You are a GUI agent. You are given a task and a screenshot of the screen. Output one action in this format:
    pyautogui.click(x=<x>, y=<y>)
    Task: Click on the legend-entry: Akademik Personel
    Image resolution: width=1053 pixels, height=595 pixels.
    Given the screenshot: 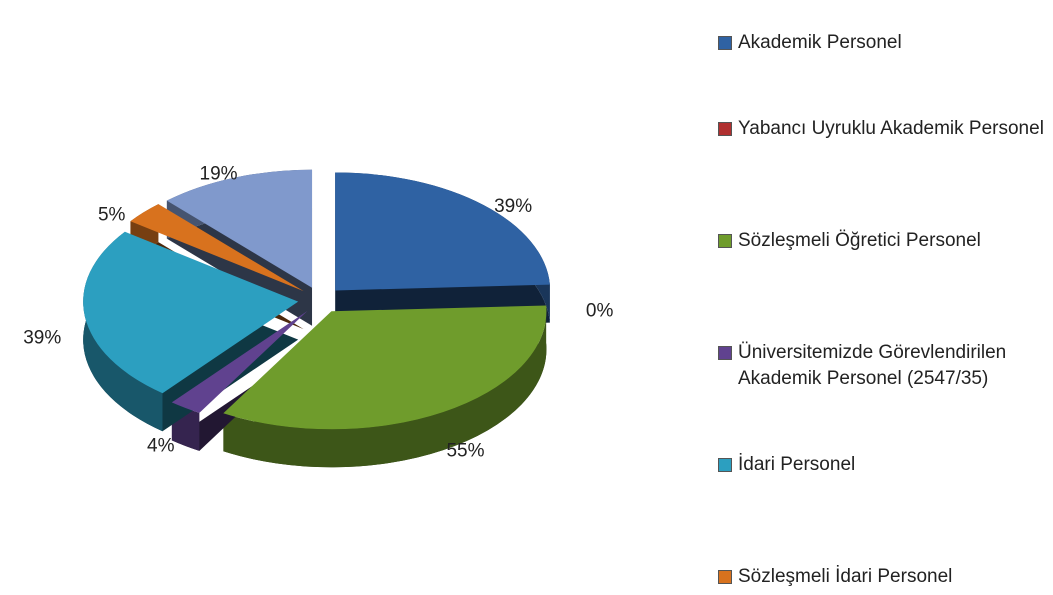 What is the action you would take?
    pyautogui.click(x=883, y=43)
    